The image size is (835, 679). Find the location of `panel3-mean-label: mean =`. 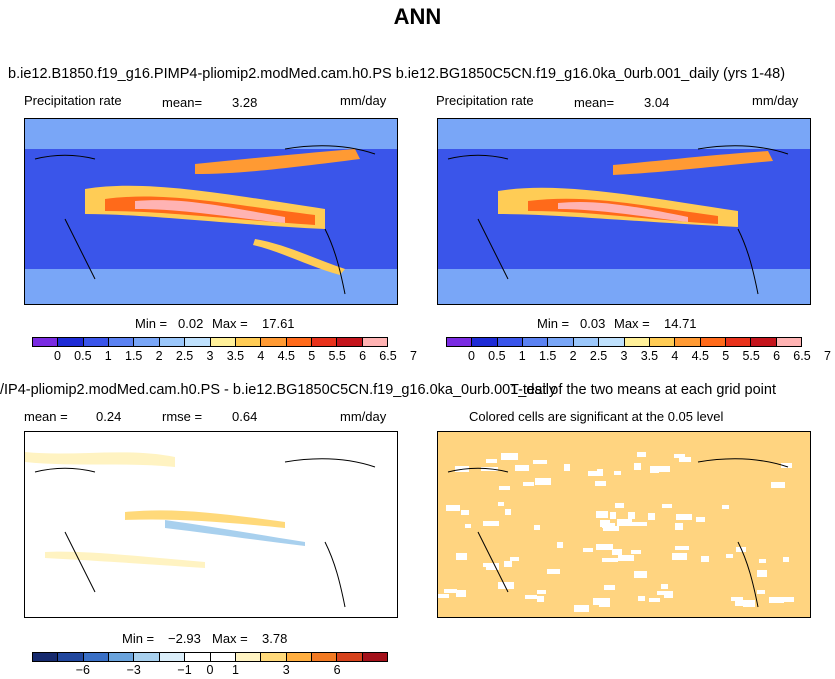

panel3-mean-label: mean = is located at coordinates (46, 416).